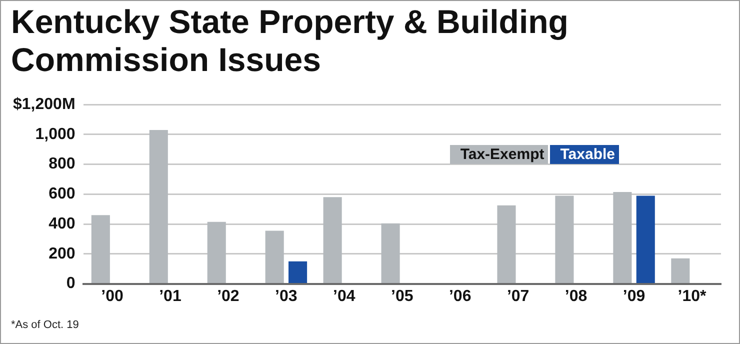 This screenshot has width=740, height=344. I want to click on y-tick-label: 800, so click(62, 164).